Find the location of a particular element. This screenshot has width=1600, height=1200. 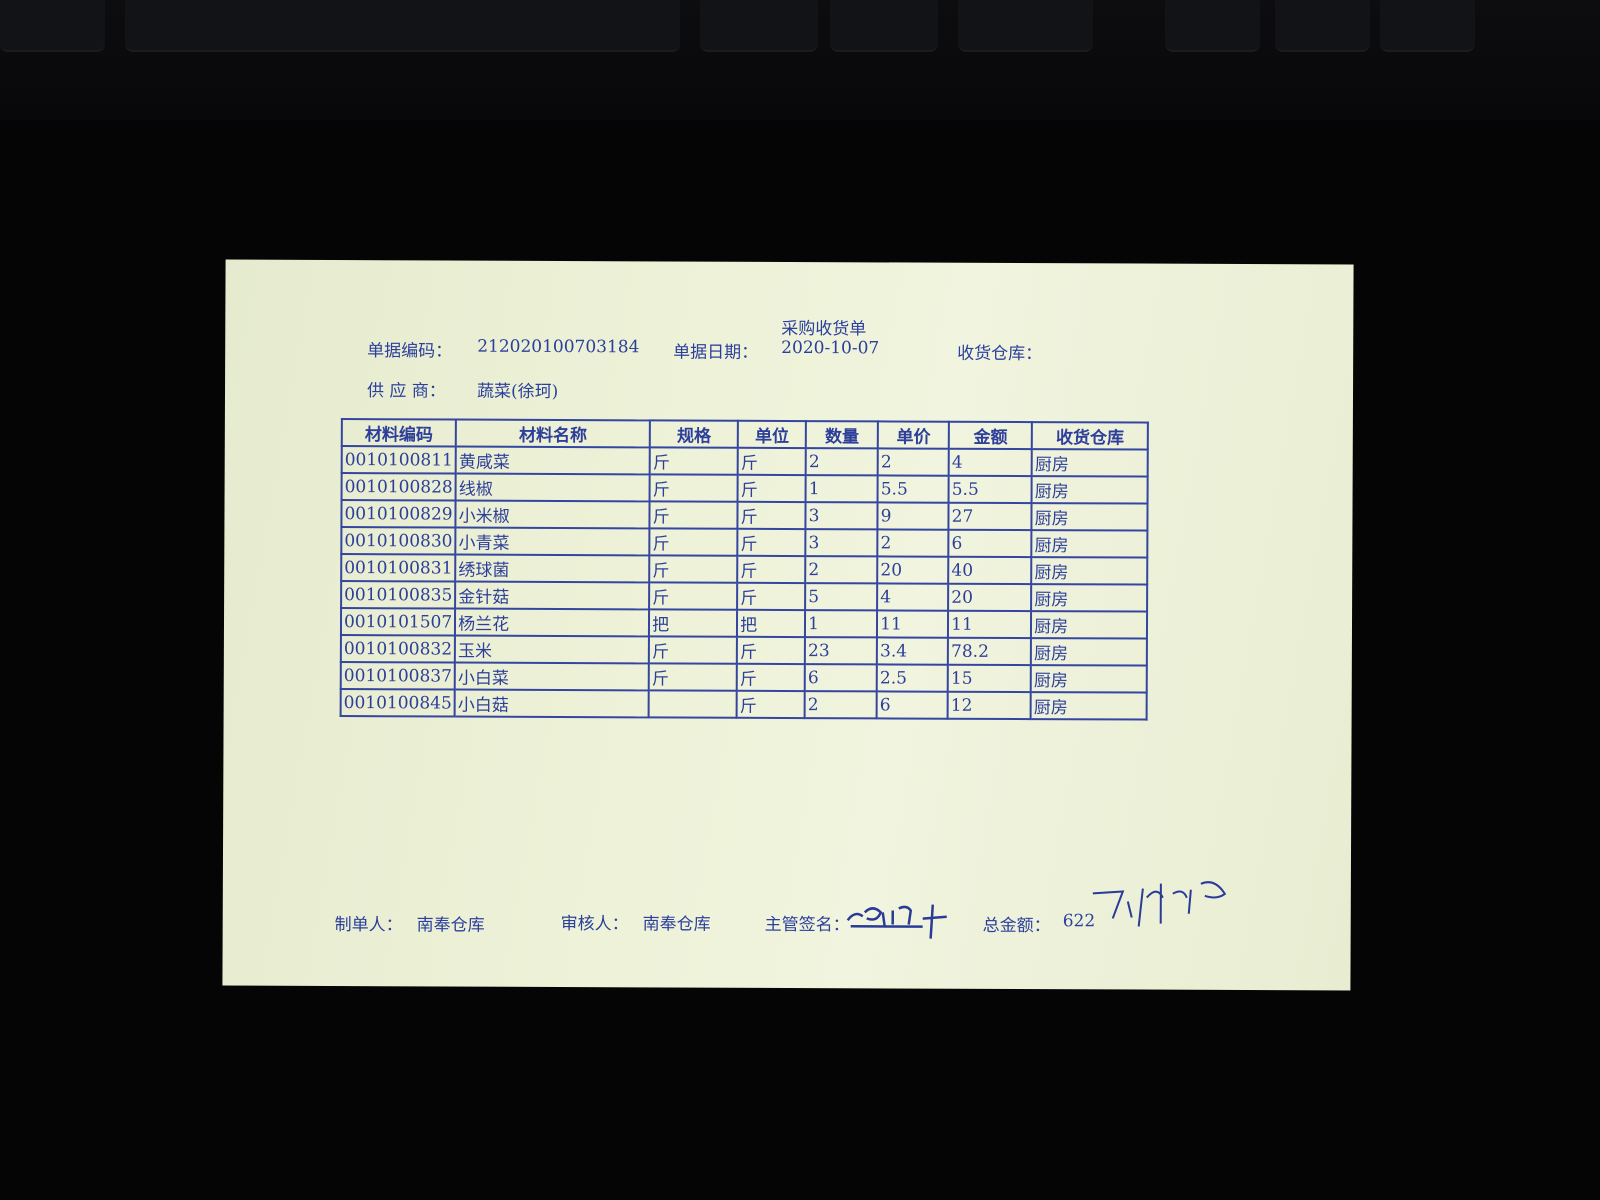

table-row: 0010100832 玉米斤斤 23 3.4 78.2 厨房 is located at coordinates (744, 650).